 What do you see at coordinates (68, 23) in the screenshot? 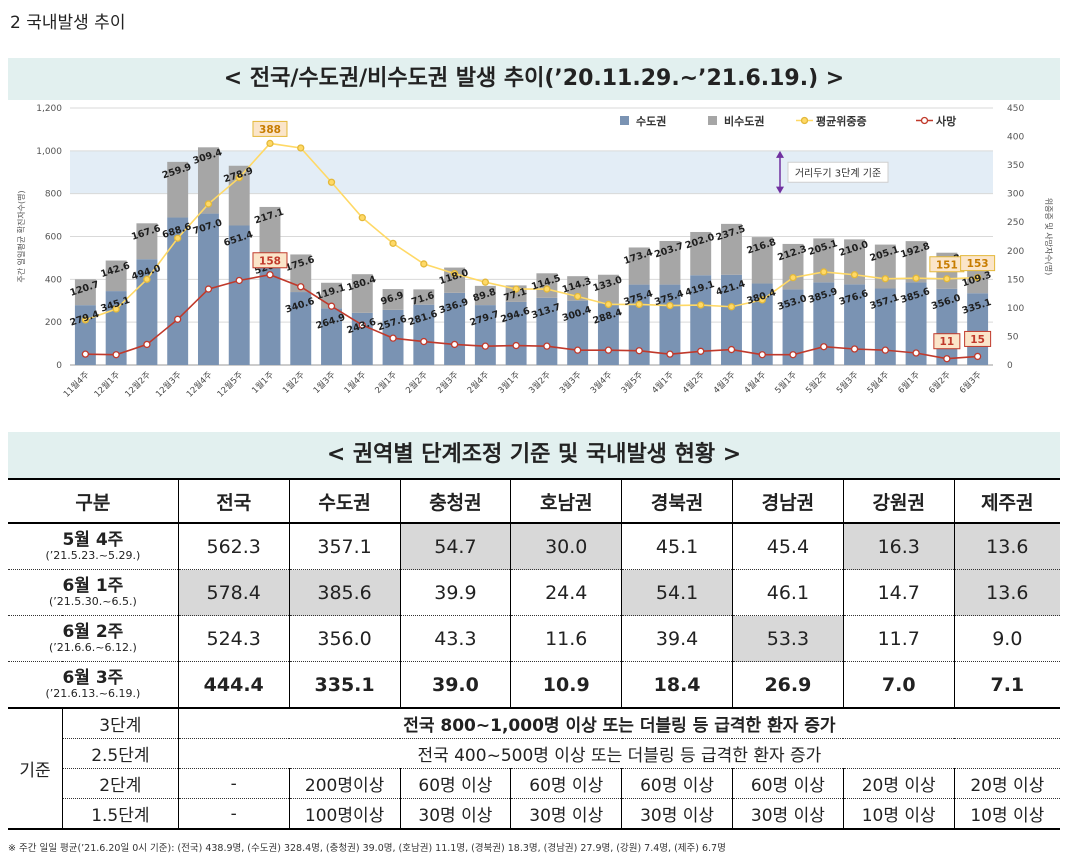
I see `section-title: 2 국내발생 추이` at bounding box center [68, 23].